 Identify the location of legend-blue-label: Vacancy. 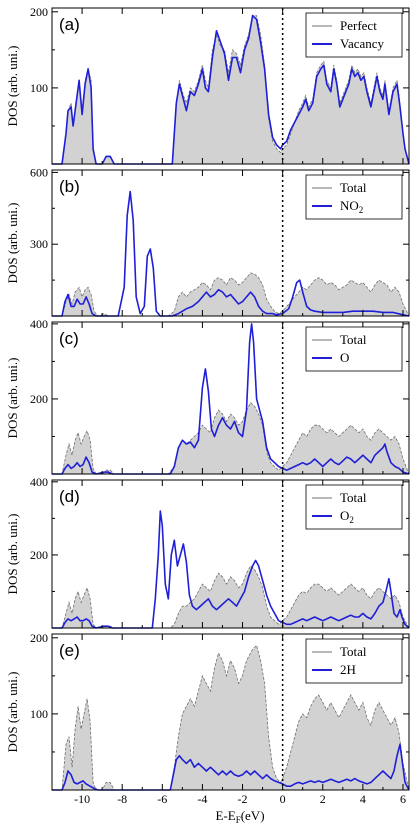
(362, 43).